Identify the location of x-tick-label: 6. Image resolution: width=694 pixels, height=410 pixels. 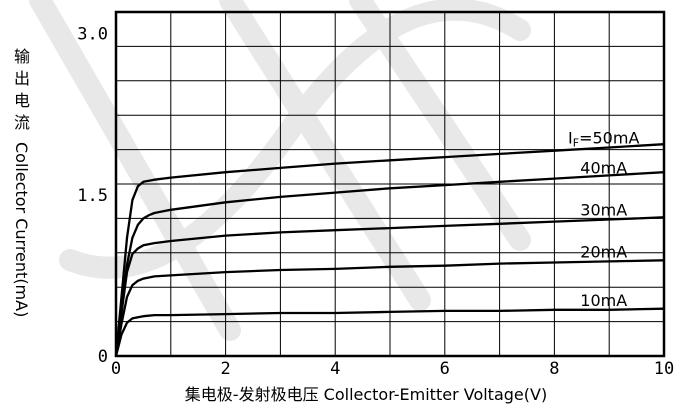
(445, 369).